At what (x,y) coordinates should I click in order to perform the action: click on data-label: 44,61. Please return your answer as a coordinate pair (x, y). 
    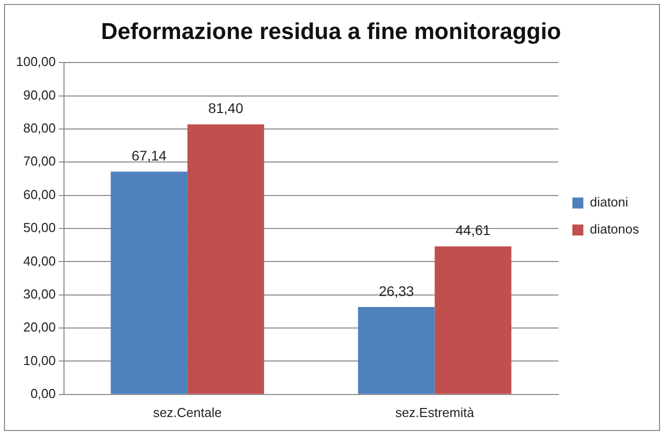
    Looking at the image, I should click on (473, 230).